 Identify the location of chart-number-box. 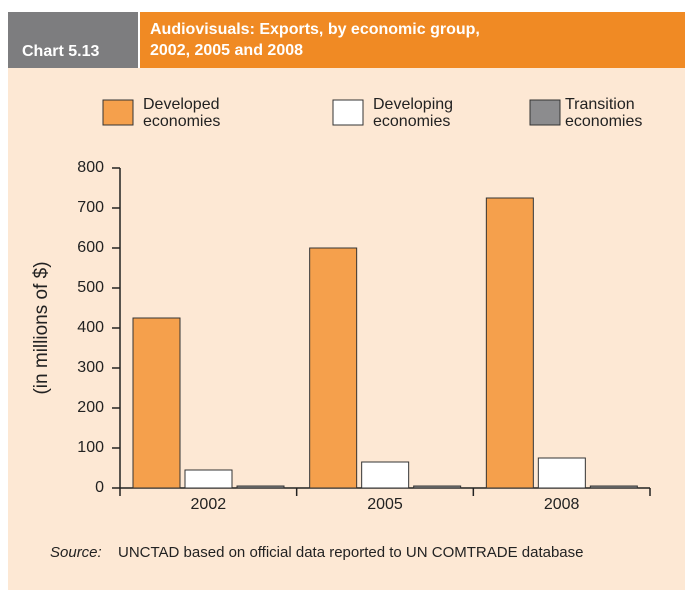
(73, 40).